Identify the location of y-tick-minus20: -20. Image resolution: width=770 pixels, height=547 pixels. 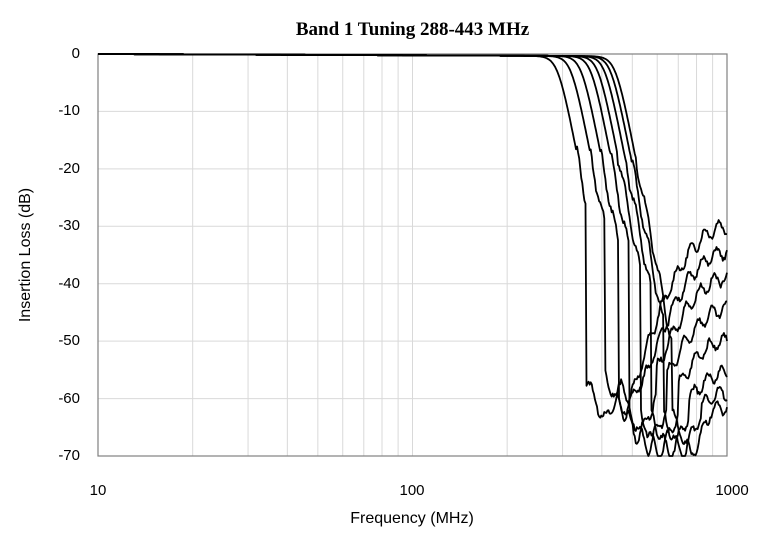
(69, 168).